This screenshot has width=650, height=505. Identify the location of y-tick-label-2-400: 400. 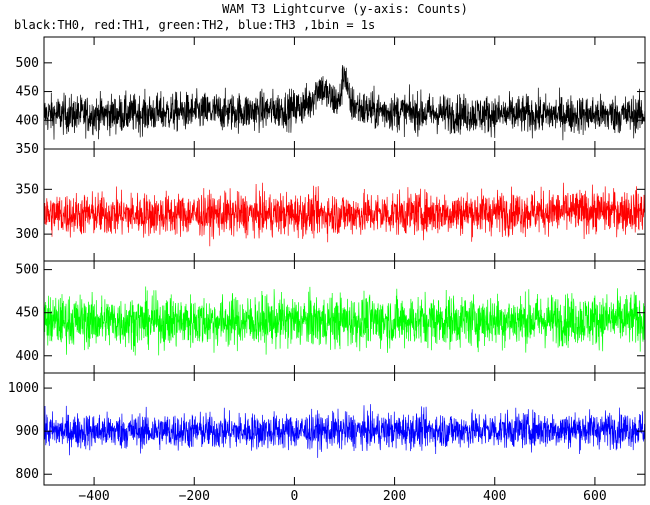
(27, 356).